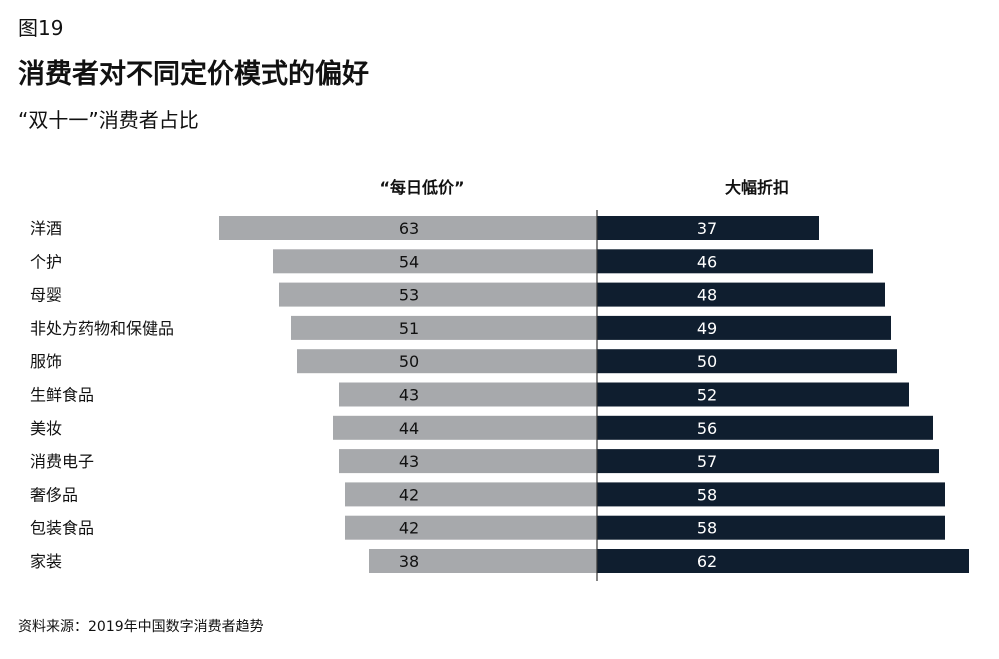  What do you see at coordinates (62, 461) in the screenshot?
I see `category-label: 消费电子` at bounding box center [62, 461].